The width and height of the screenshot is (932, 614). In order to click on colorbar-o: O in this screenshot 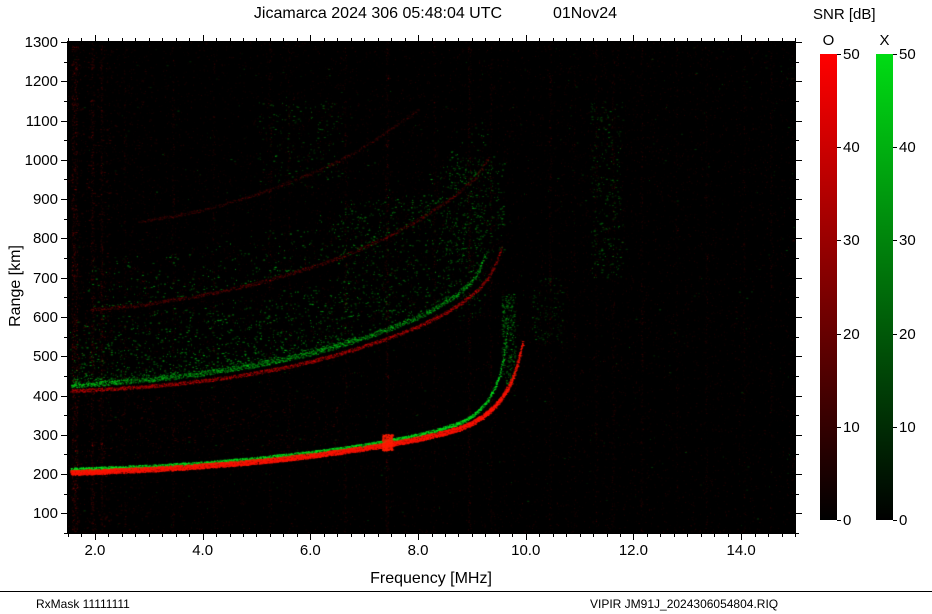, I will do `click(828, 276)`.